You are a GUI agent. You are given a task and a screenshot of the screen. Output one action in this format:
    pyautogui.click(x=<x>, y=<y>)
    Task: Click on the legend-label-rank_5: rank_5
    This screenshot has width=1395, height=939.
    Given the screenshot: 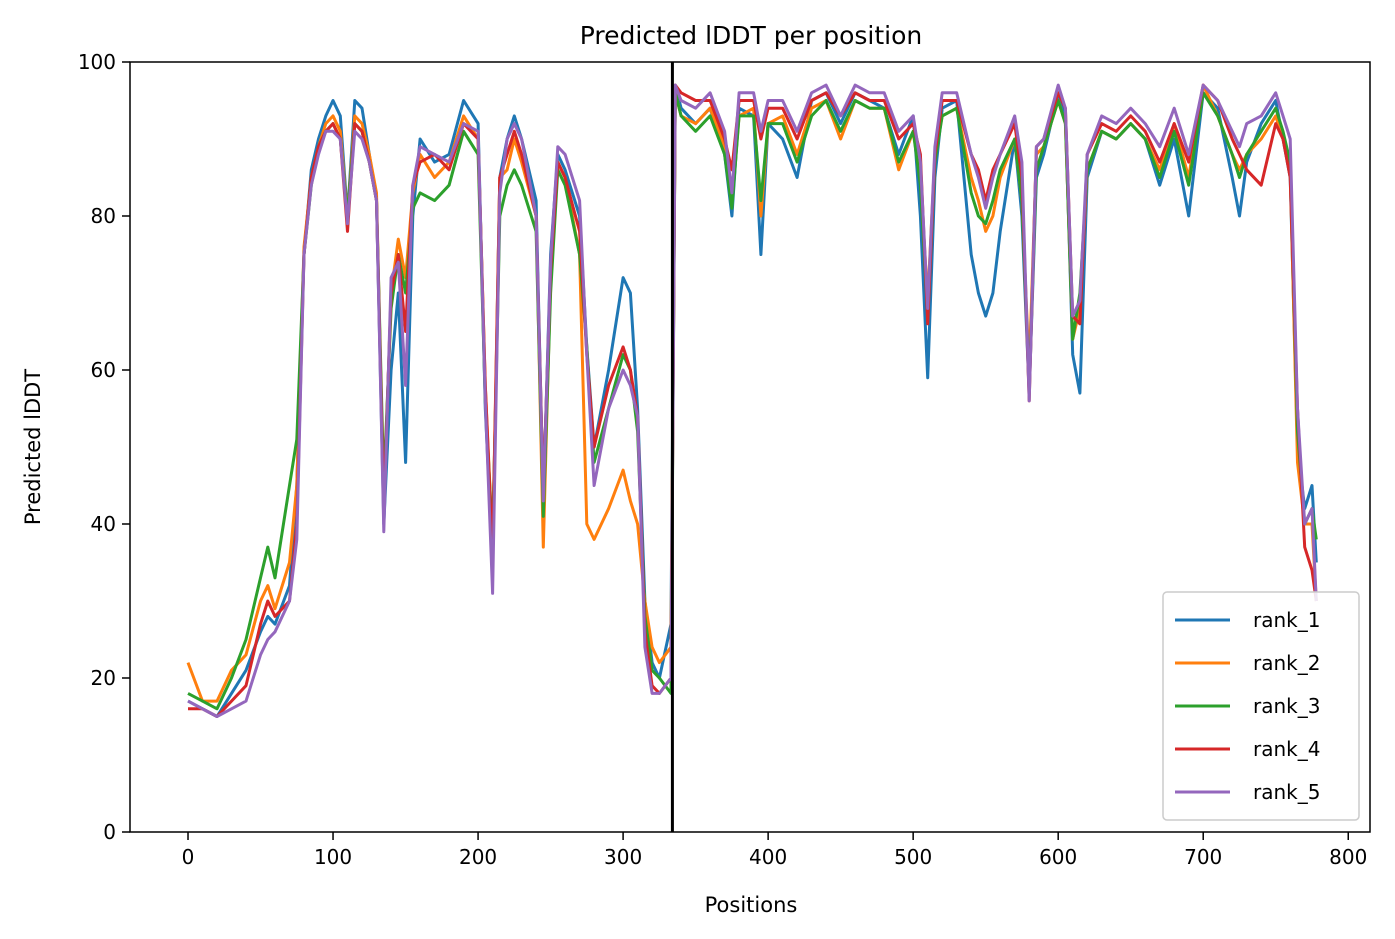 What is the action you would take?
    pyautogui.click(x=1286, y=792)
    